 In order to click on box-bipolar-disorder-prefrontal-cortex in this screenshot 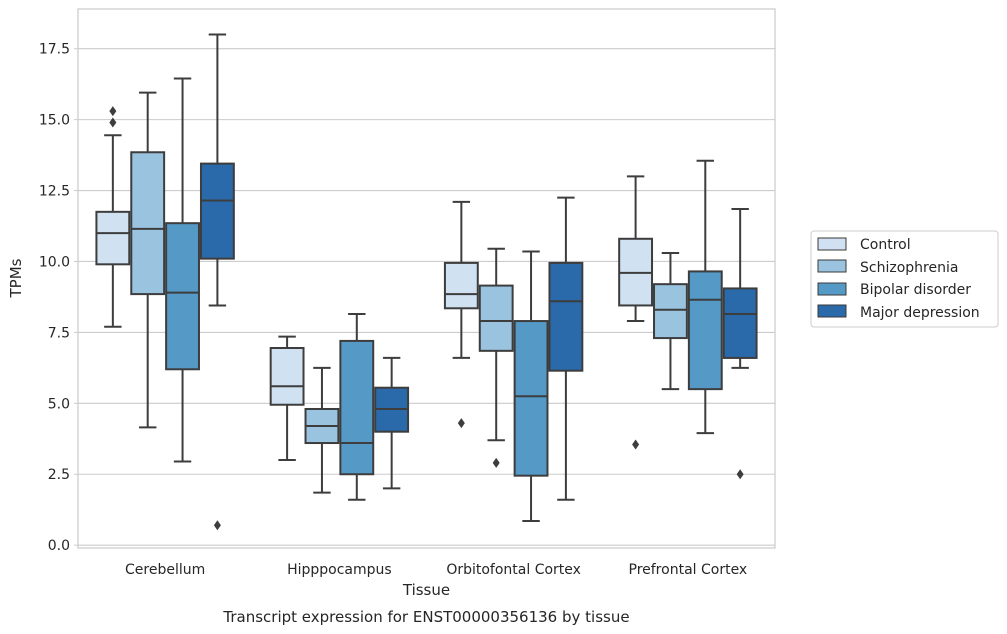, I will do `click(705, 297)`.